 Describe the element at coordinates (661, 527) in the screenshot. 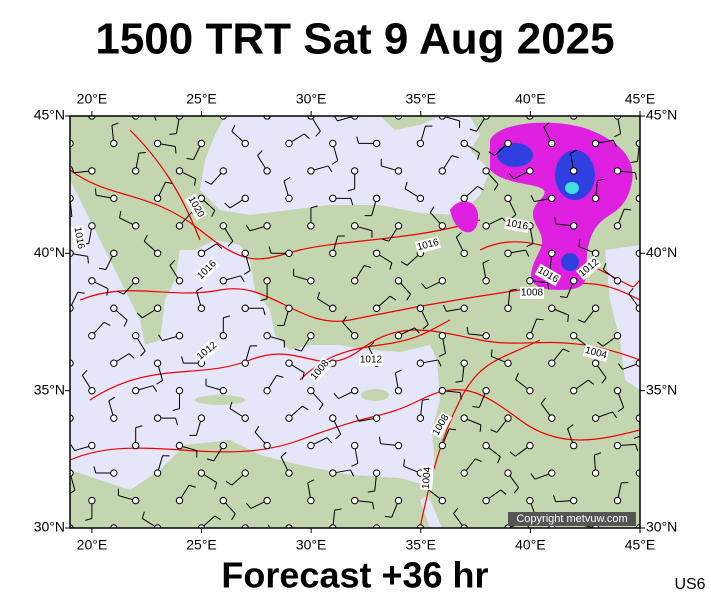

I see `y-tick-label: 30°N` at that location.